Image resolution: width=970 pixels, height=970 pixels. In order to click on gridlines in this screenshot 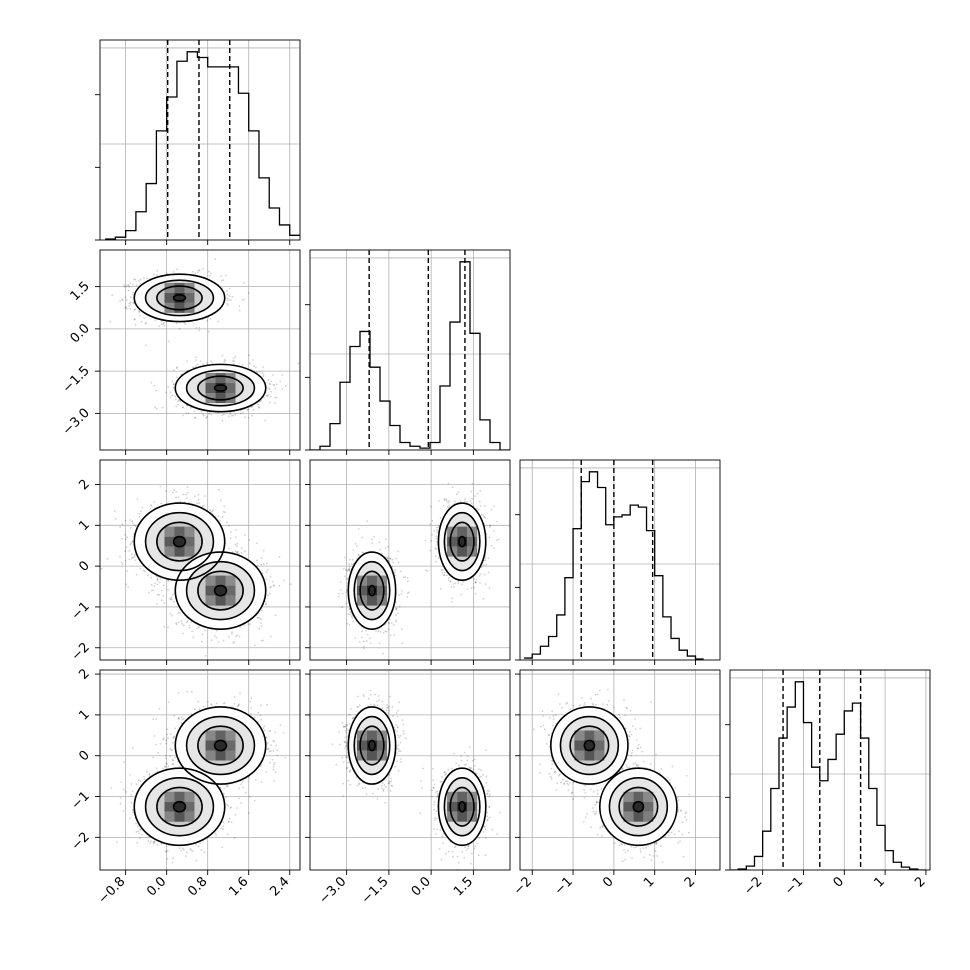, I will do `click(830, 770)`.